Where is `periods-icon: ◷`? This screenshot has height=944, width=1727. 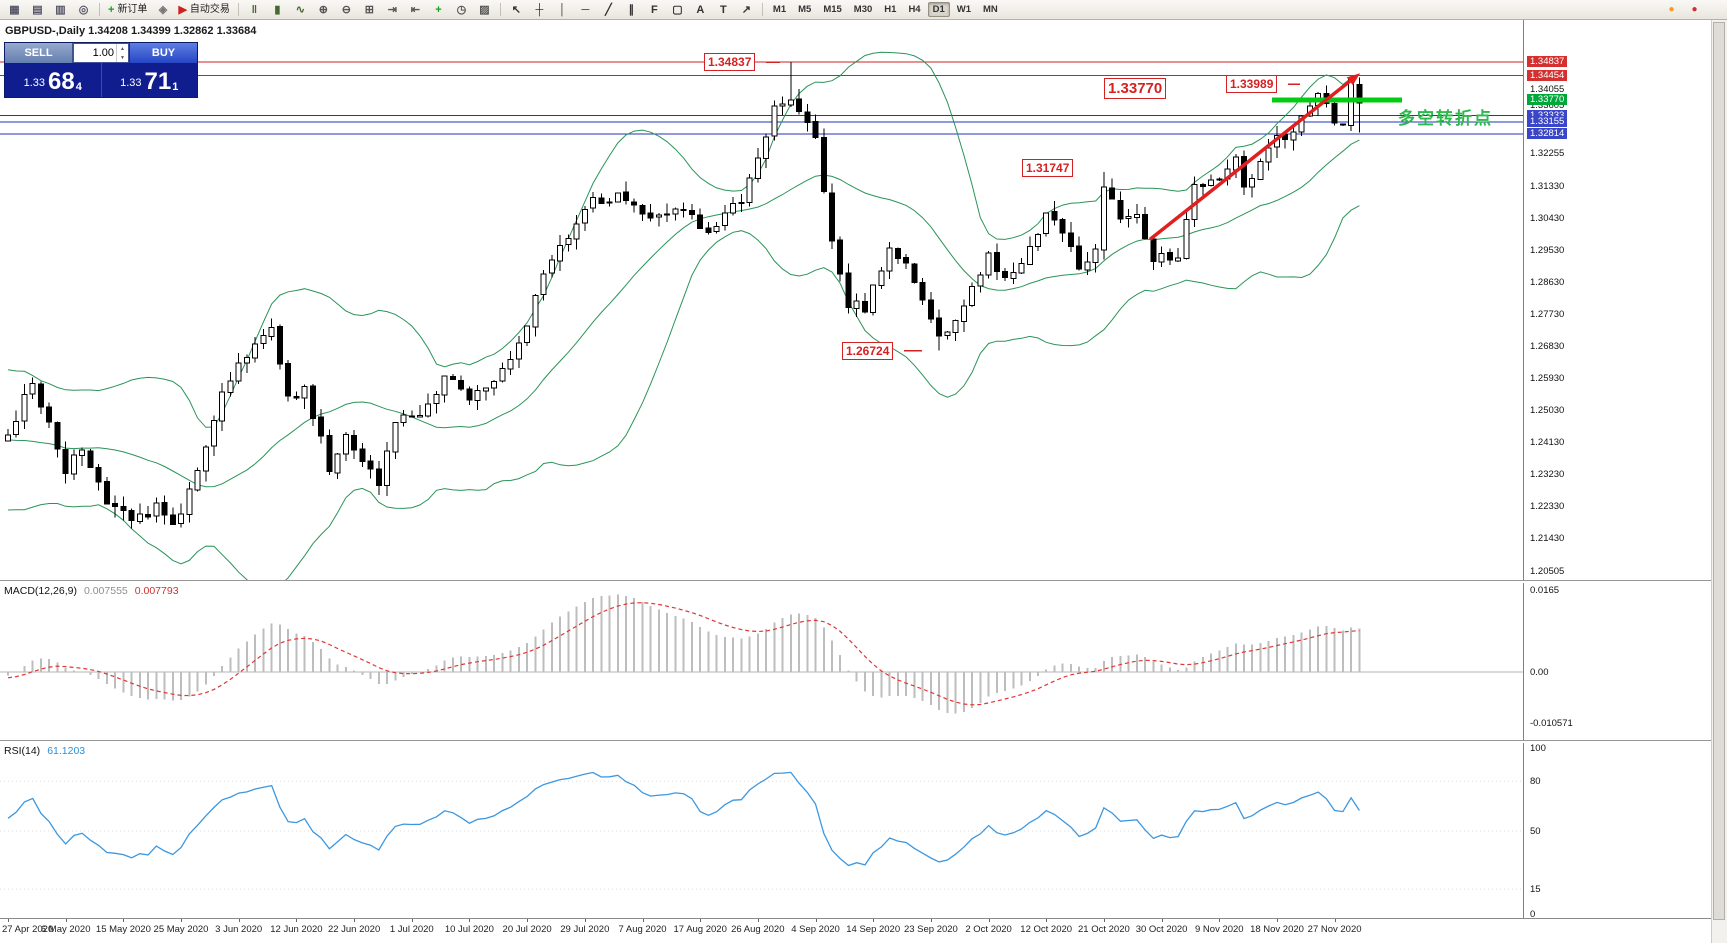 periods-icon: ◷ is located at coordinates (461, 10).